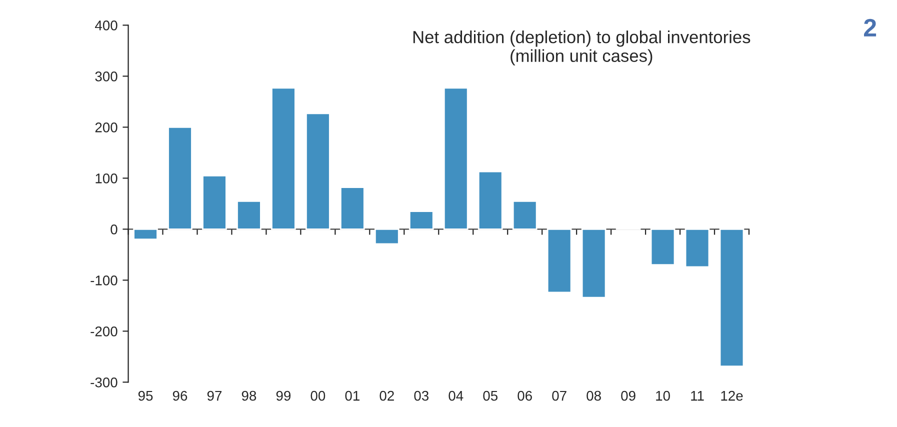 The width and height of the screenshot is (897, 427). I want to click on y-tick-label: 300, so click(106, 77).